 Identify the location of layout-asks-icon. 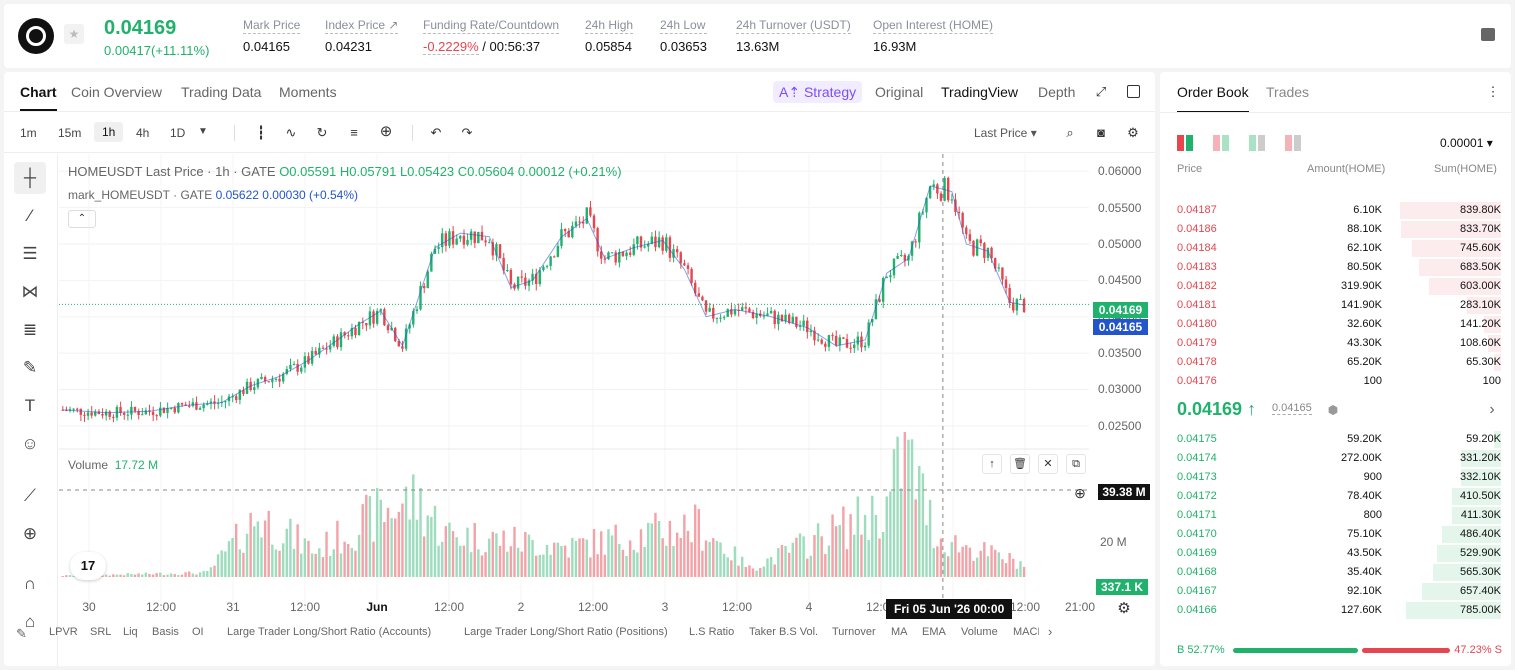
(1293, 143).